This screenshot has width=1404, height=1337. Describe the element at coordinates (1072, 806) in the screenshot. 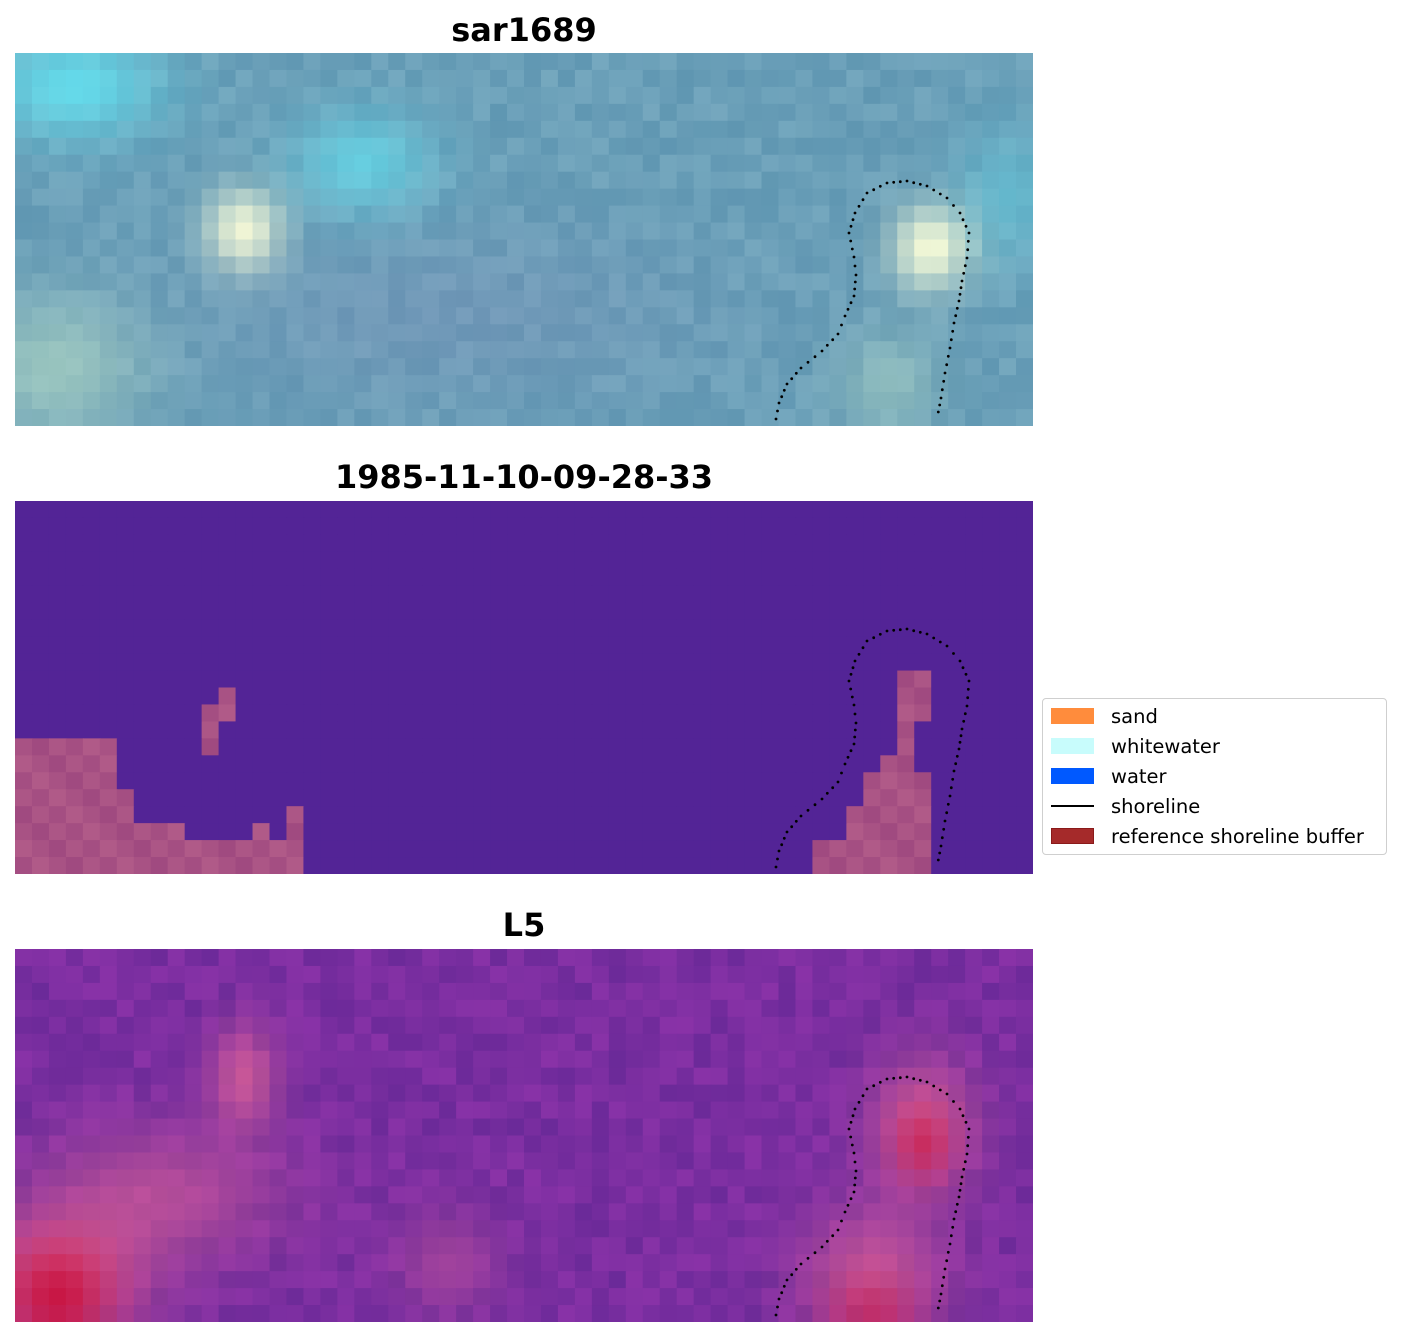

I see `shoreline-line-swatch` at that location.